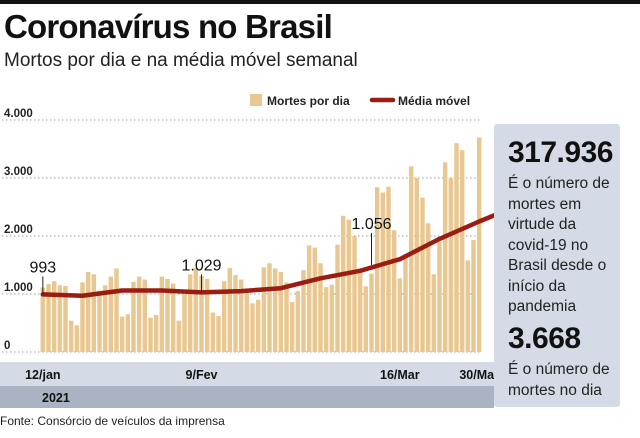  What do you see at coordinates (112, 421) in the screenshot?
I see `source-note: Fonte: Consórcio de veículos da imprensa` at bounding box center [112, 421].